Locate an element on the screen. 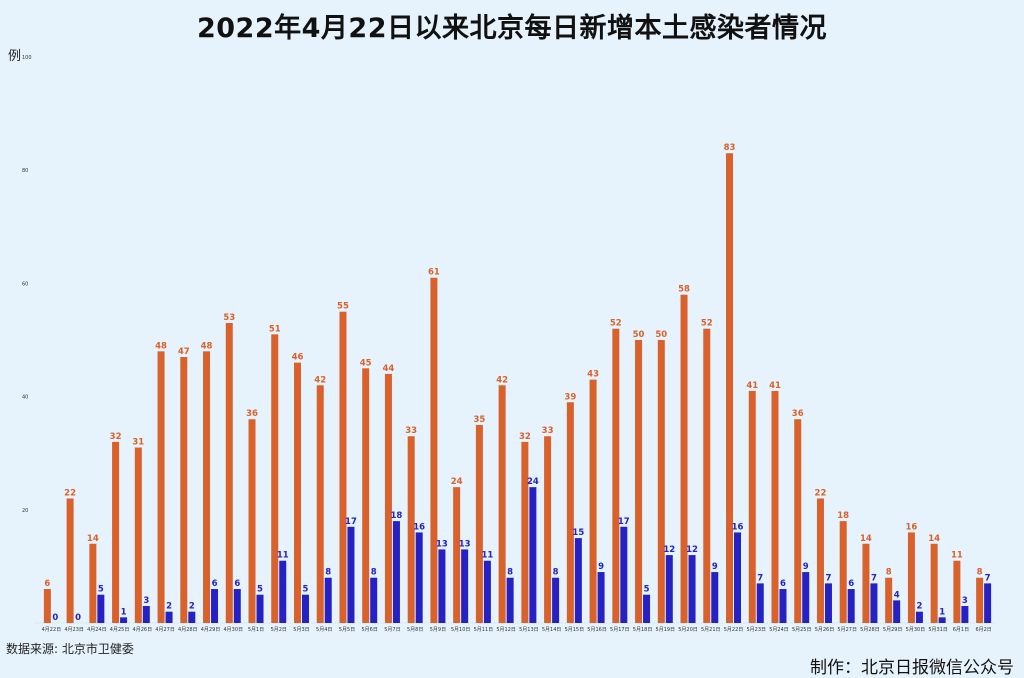 Image resolution: width=1024 pixels, height=678 pixels. x-tick-label: 5月20日 is located at coordinates (688, 630).